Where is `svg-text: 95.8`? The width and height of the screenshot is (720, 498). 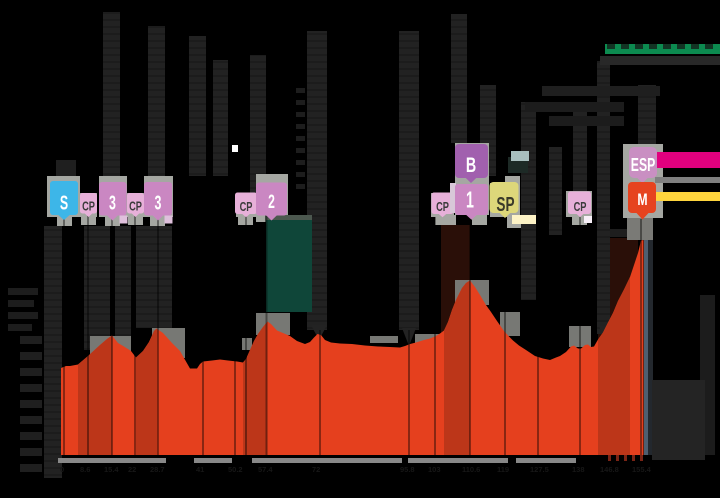 svg-text: 95.8 is located at coordinates (407, 469).